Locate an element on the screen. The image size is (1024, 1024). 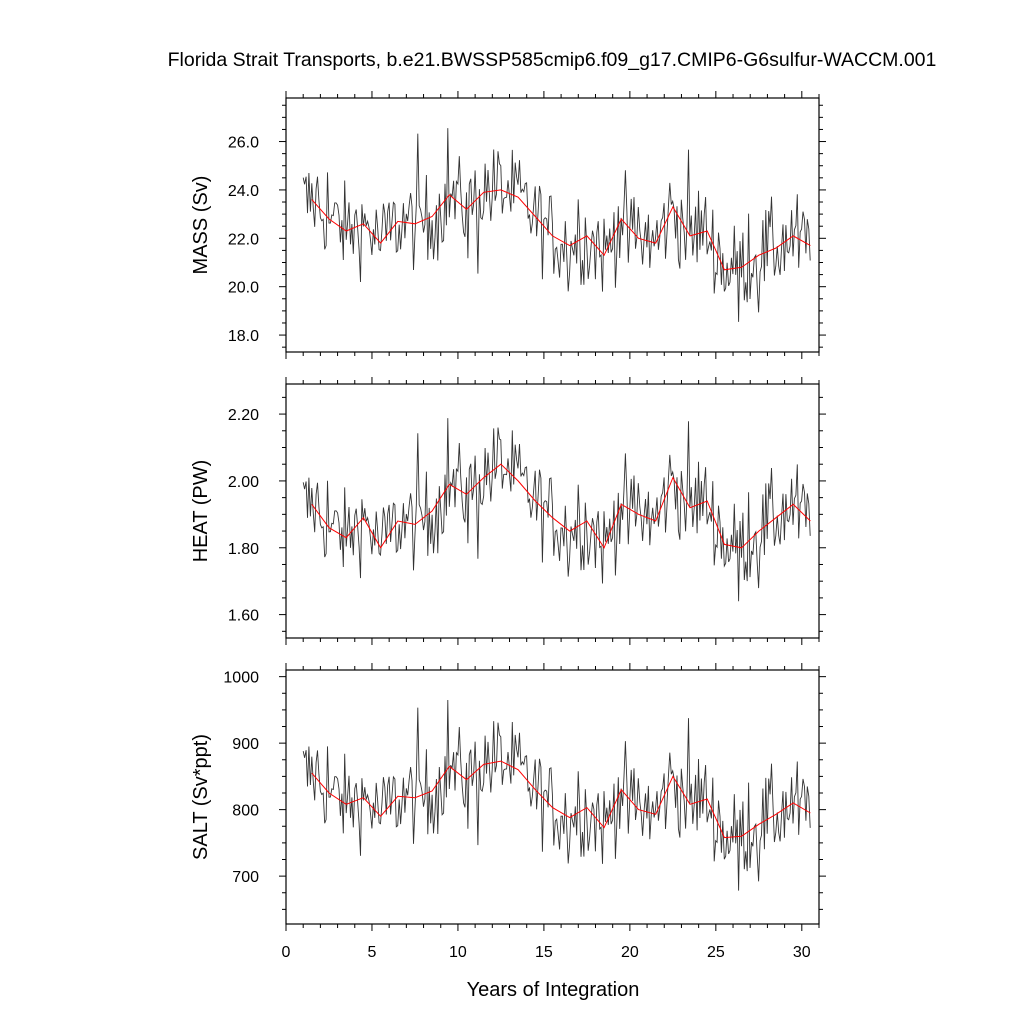
x-tick-label: 5 is located at coordinates (372, 952).